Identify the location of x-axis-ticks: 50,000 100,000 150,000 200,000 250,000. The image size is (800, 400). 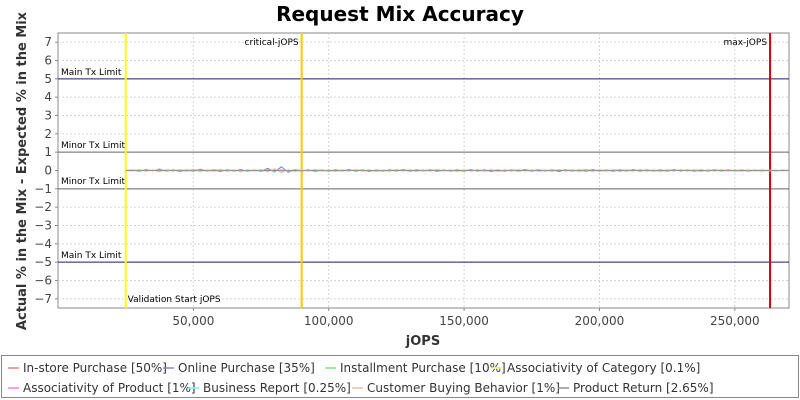
(466, 318).